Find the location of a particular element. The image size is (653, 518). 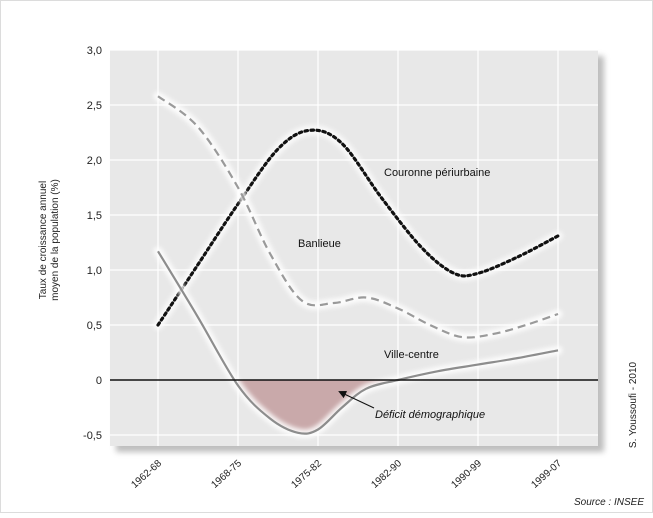

y-tick-label: 1,0 is located at coordinates (94, 271).